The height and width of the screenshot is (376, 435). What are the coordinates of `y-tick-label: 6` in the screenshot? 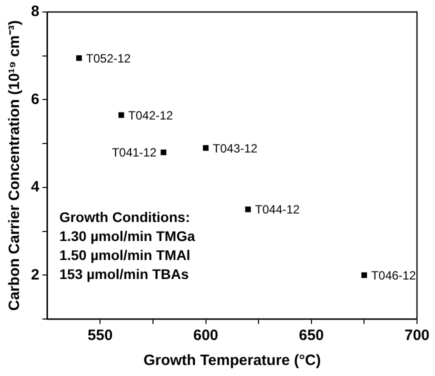 It's located at (35, 99).